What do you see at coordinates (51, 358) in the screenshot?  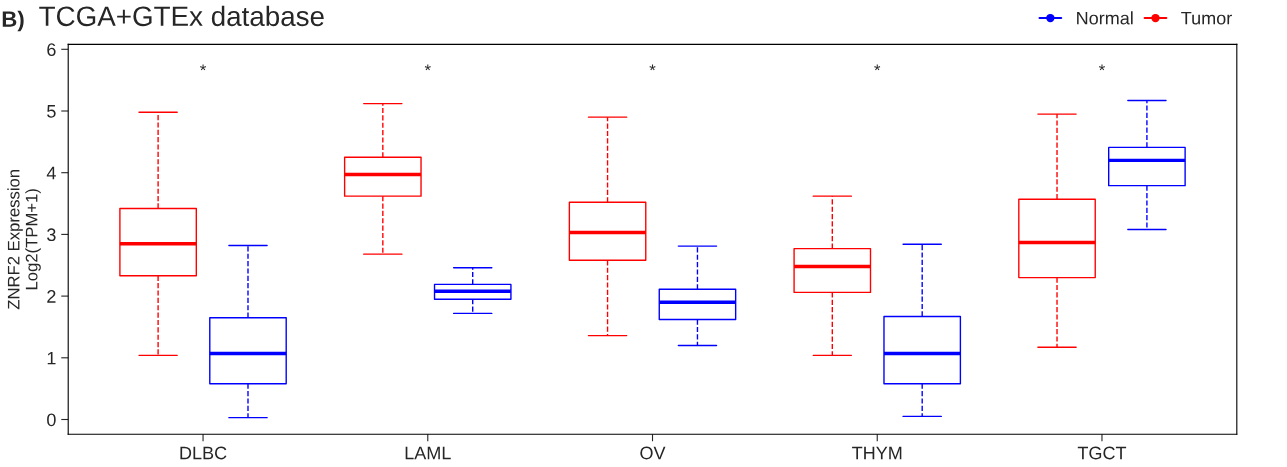 I see `y-tick-label: 1` at bounding box center [51, 358].